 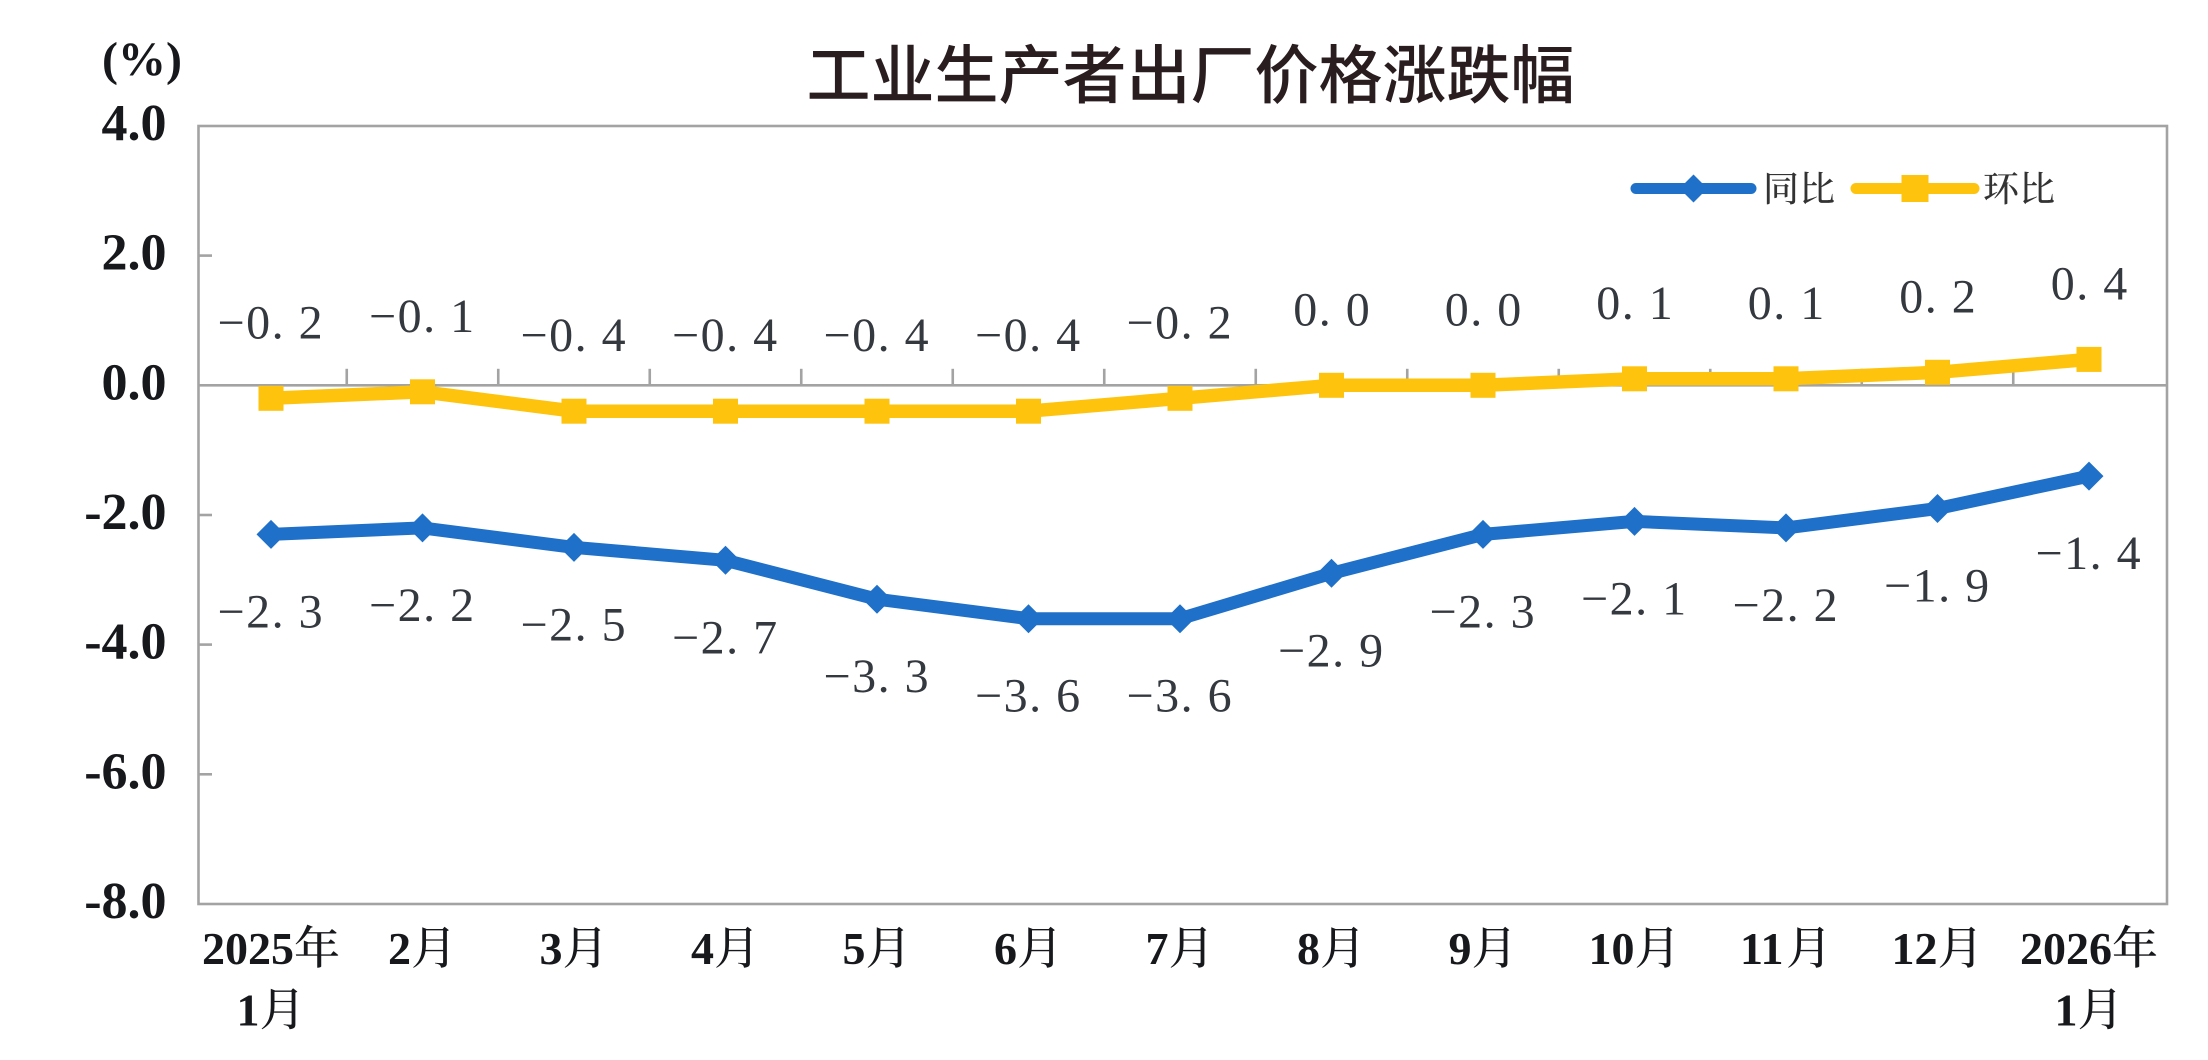 I want to click on svg-text: 0.0, so click(x=134, y=382).